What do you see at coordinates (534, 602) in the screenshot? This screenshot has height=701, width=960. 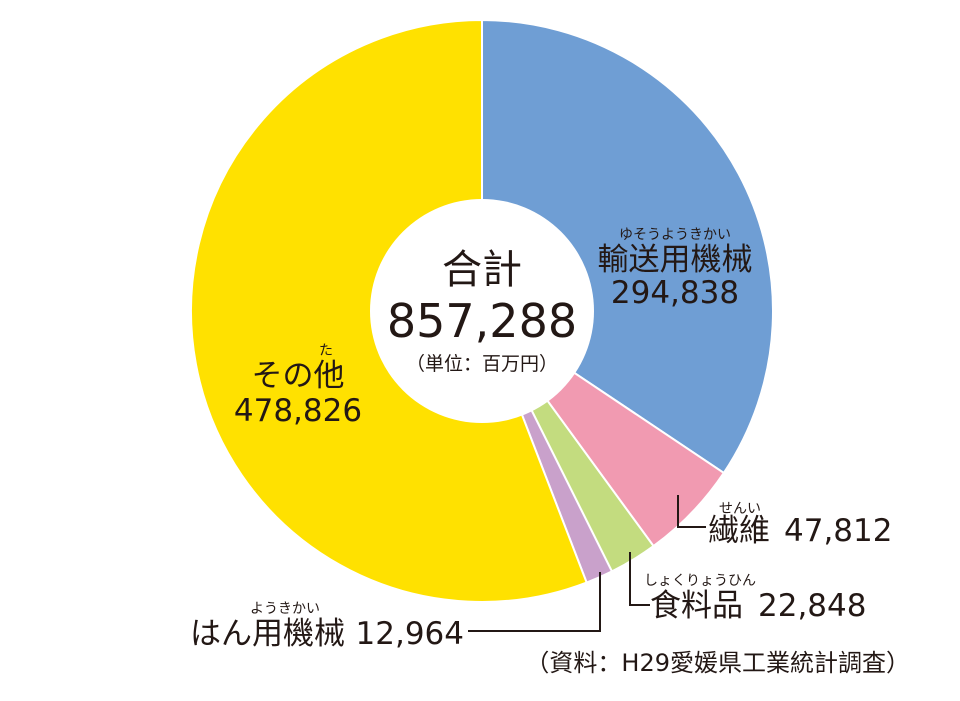 I see `leader-line-hanyokikai` at bounding box center [534, 602].